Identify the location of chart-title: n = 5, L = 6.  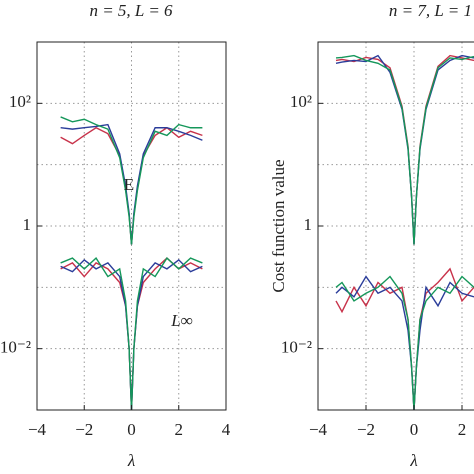
(131, 10).